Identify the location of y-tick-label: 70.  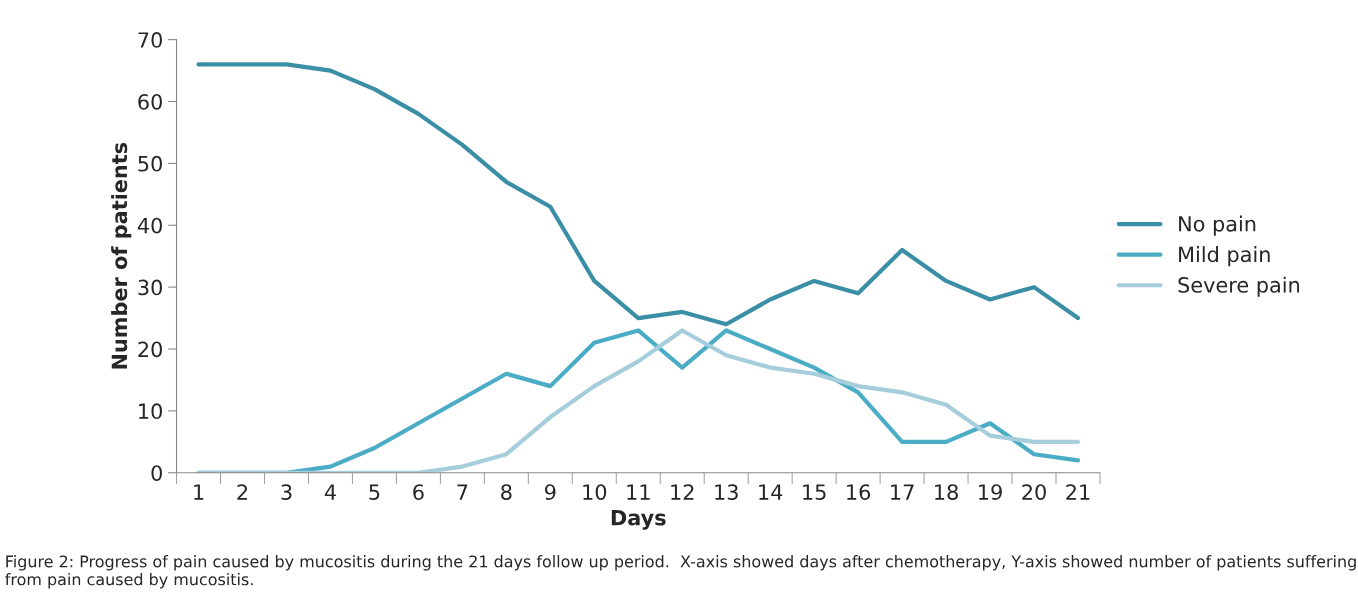
(150, 40).